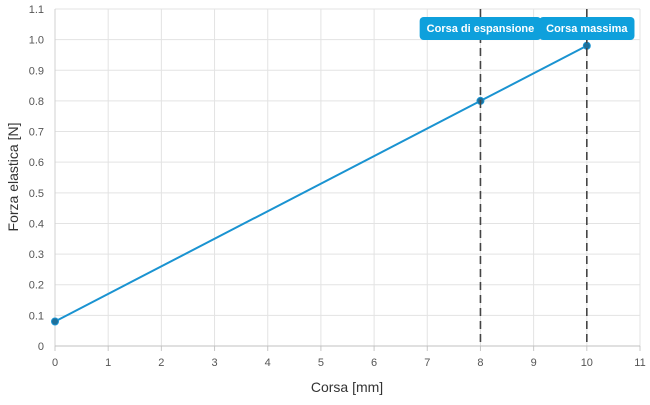  Describe the element at coordinates (36, 163) in the screenshot. I see `y-tick-label: 0.6` at that location.